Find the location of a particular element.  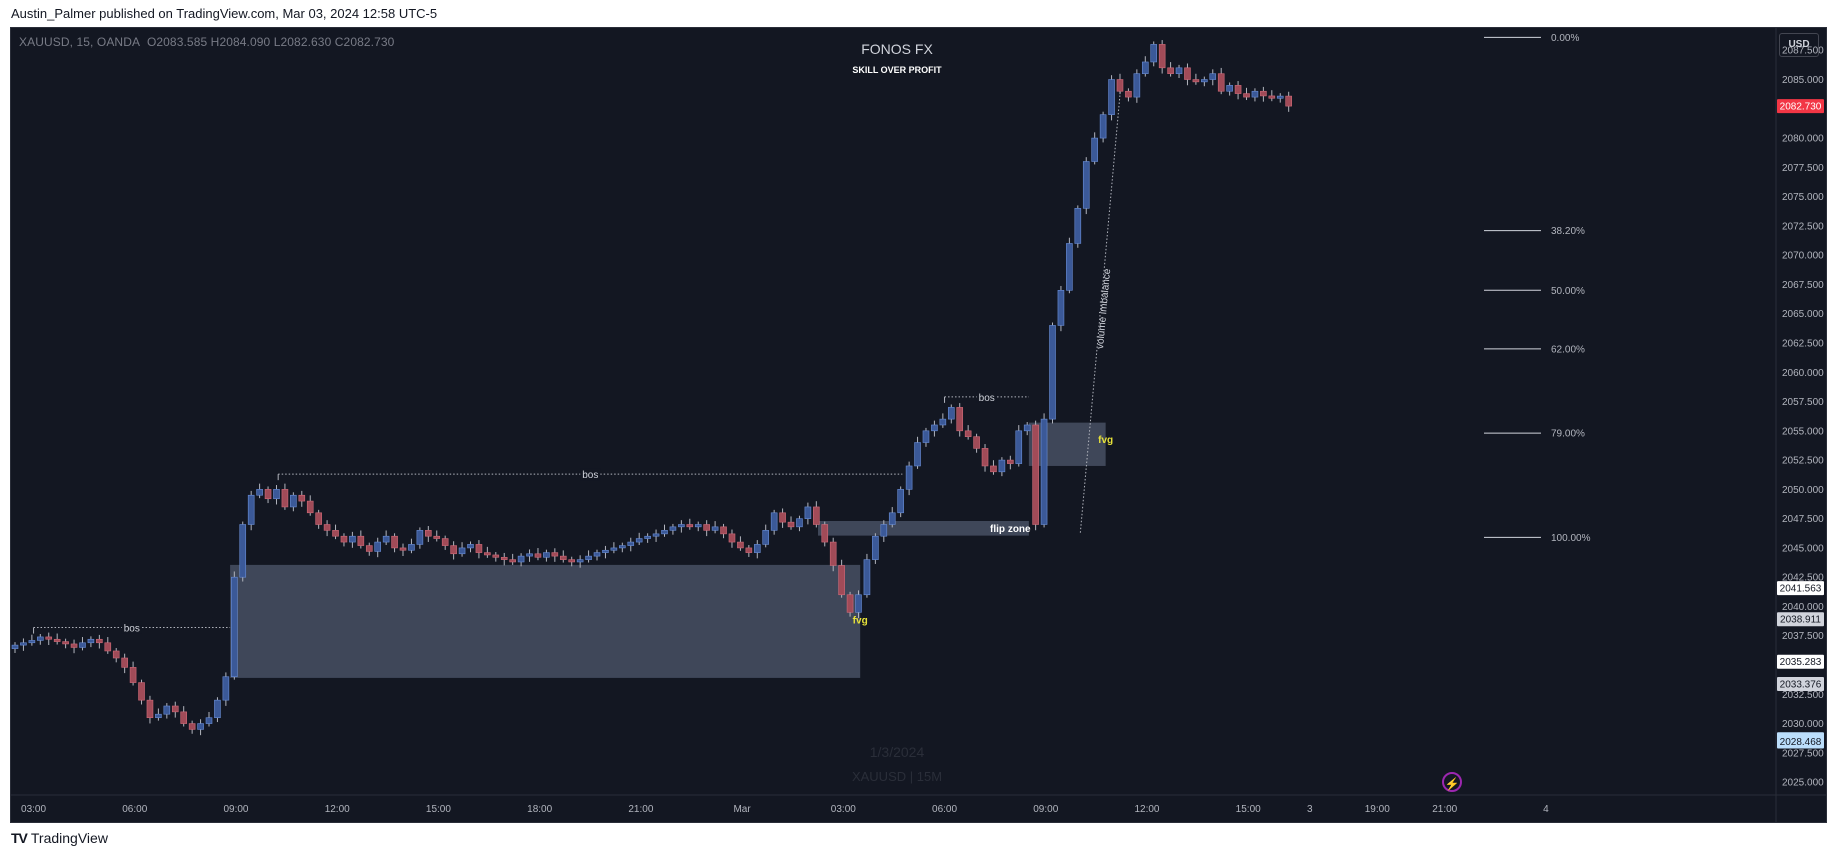

price-tick-label: 2085.000 is located at coordinates (1803, 80).